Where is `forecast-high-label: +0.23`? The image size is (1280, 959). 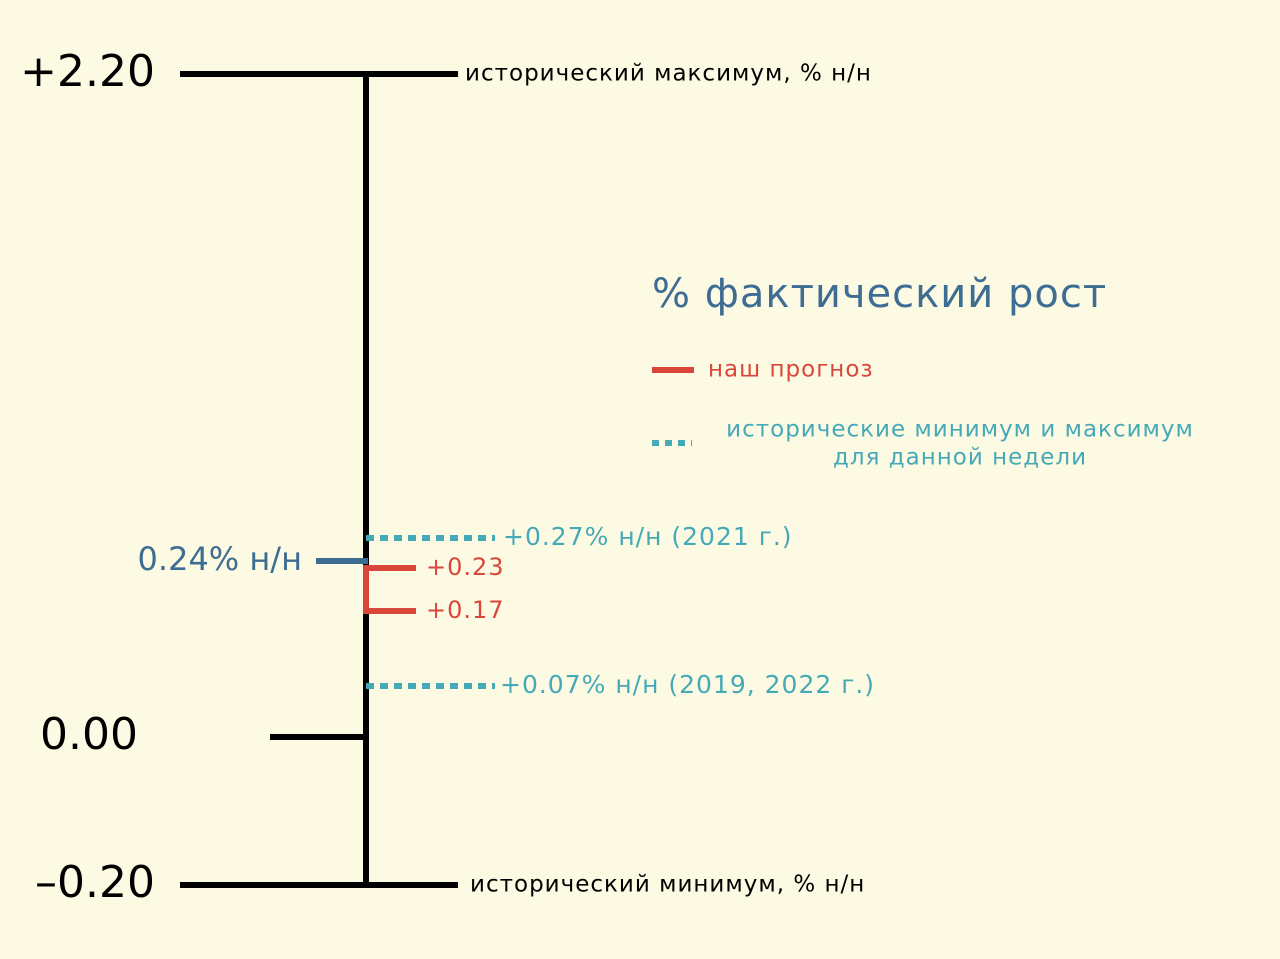
forecast-high-label: +0.23 is located at coordinates (465, 567).